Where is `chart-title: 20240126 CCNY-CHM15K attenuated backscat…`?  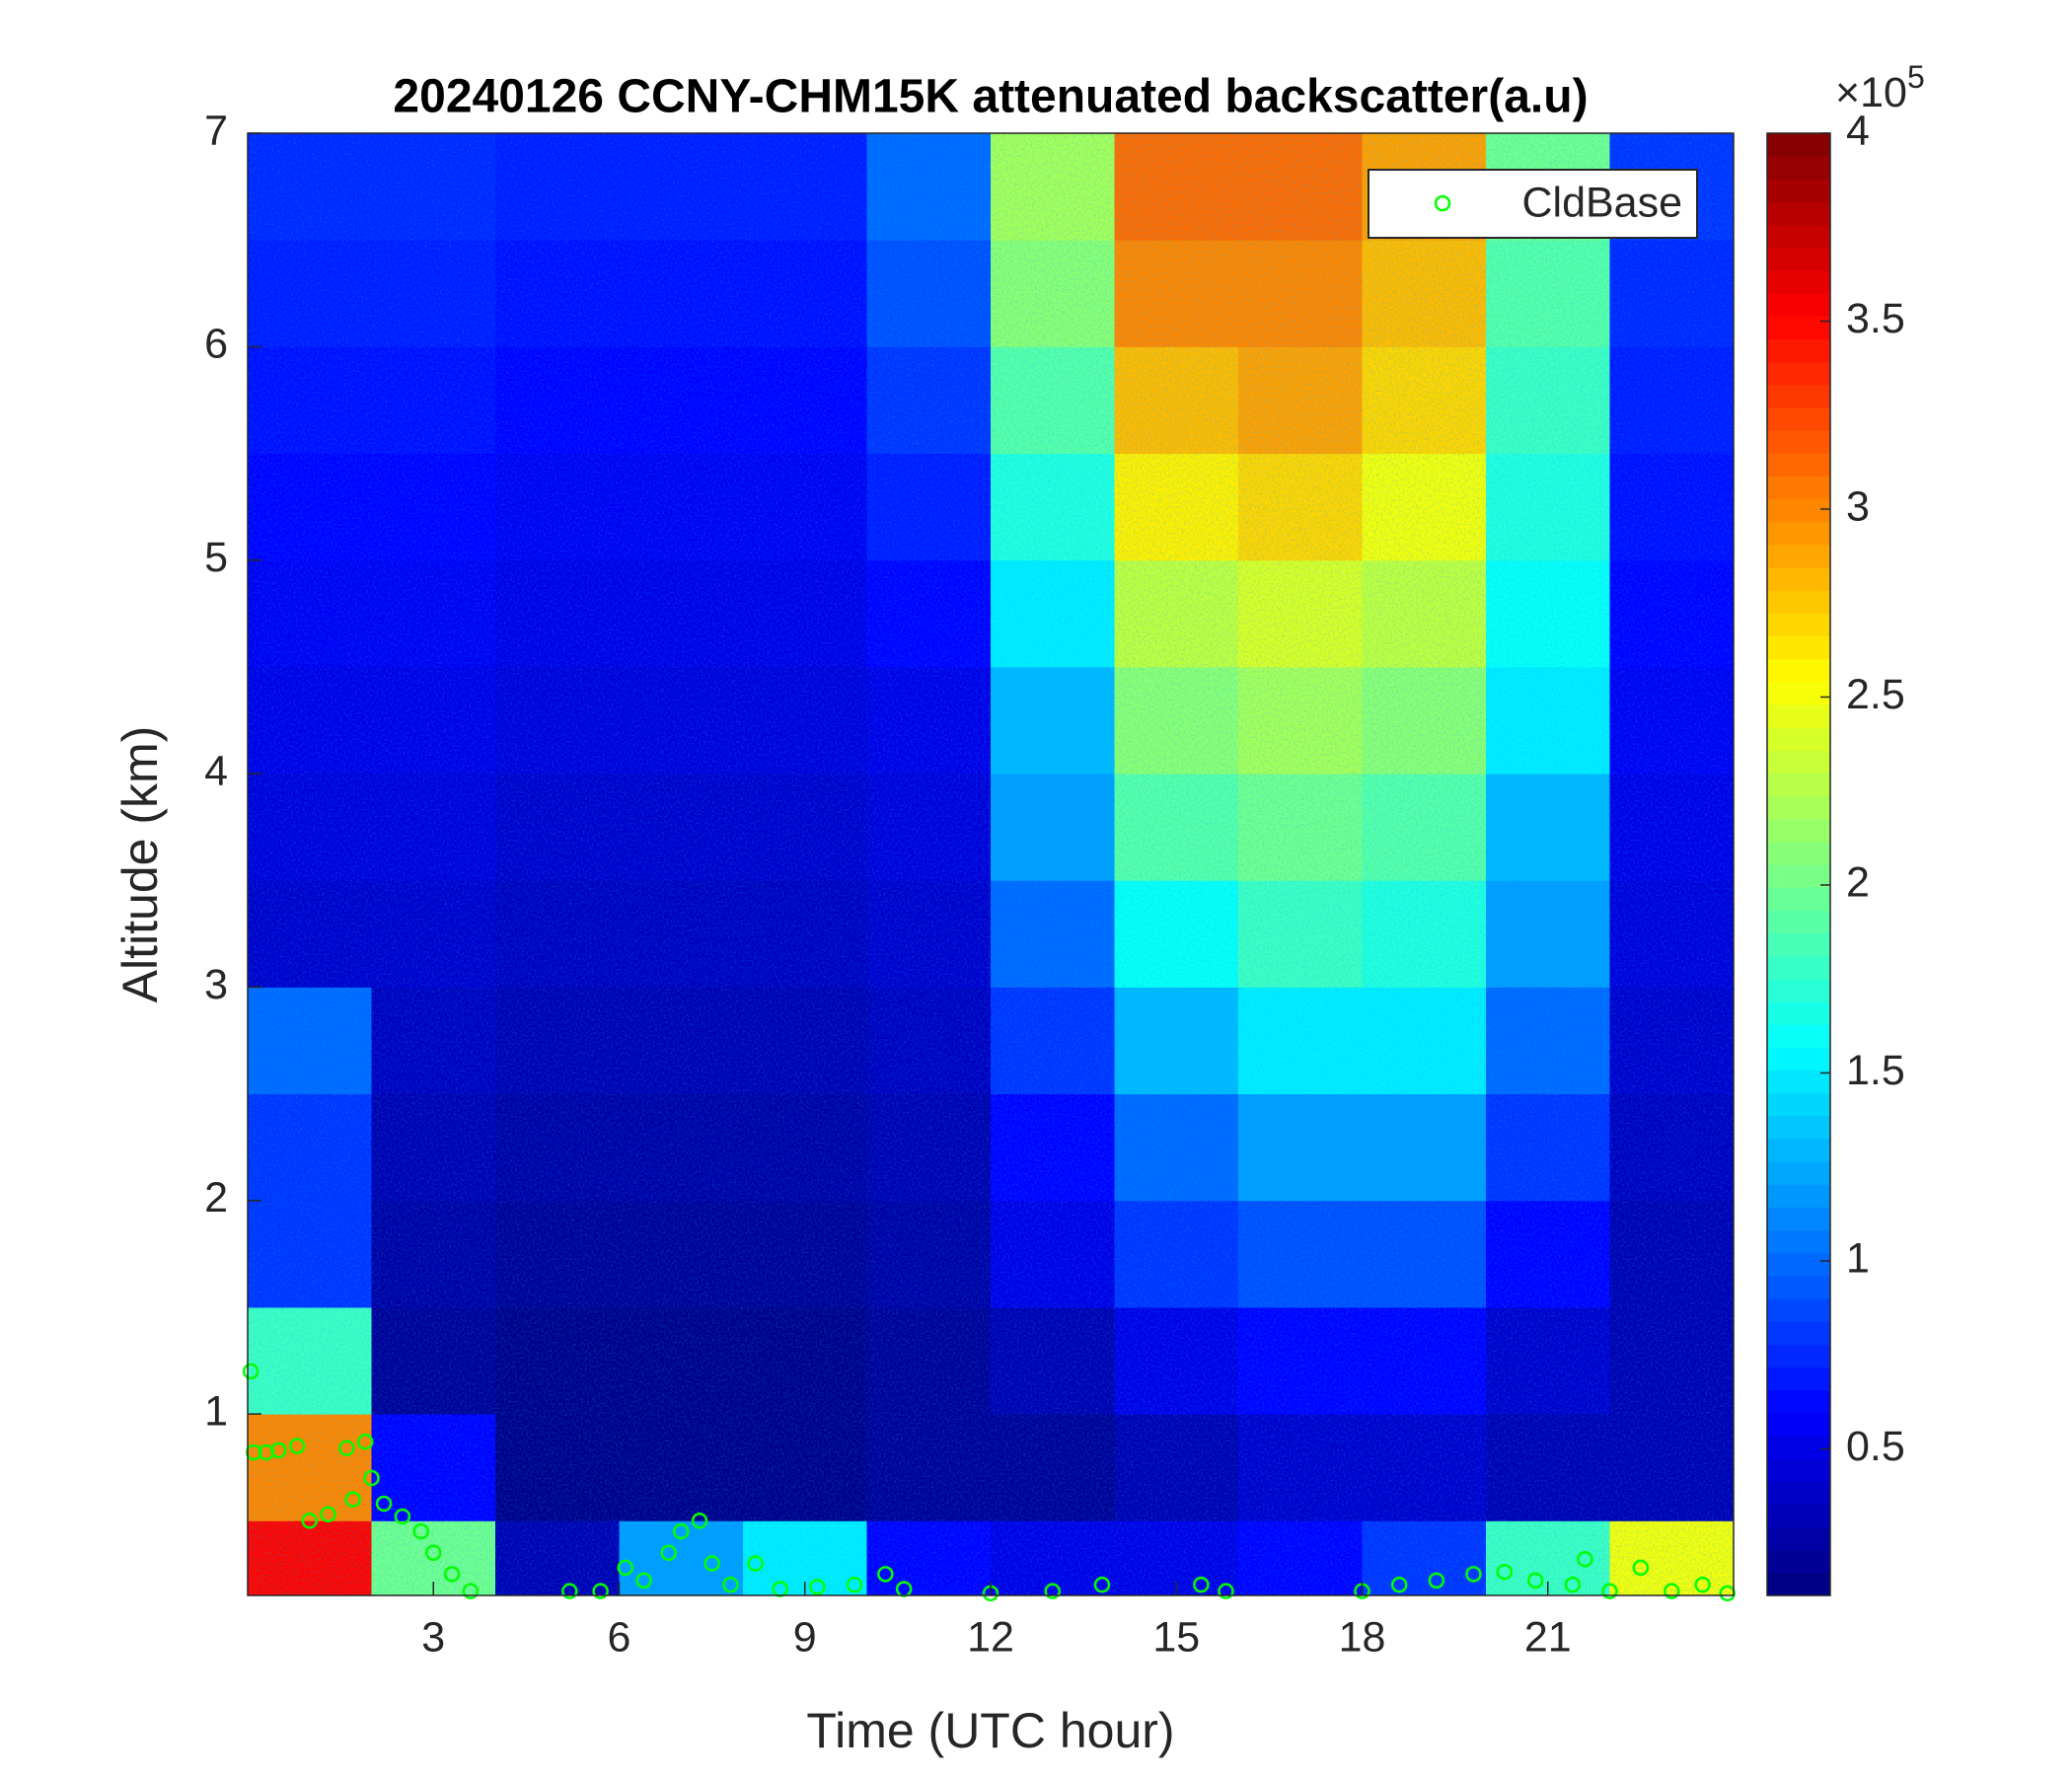 chart-title: 20240126 CCNY-CHM15K attenuated backscat… is located at coordinates (991, 97).